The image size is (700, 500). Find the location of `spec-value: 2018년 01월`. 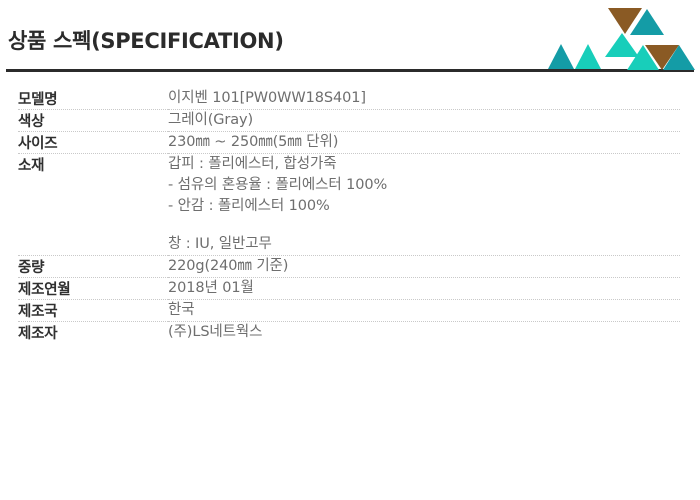

spec-value: 2018년 01월 is located at coordinates (424, 288).